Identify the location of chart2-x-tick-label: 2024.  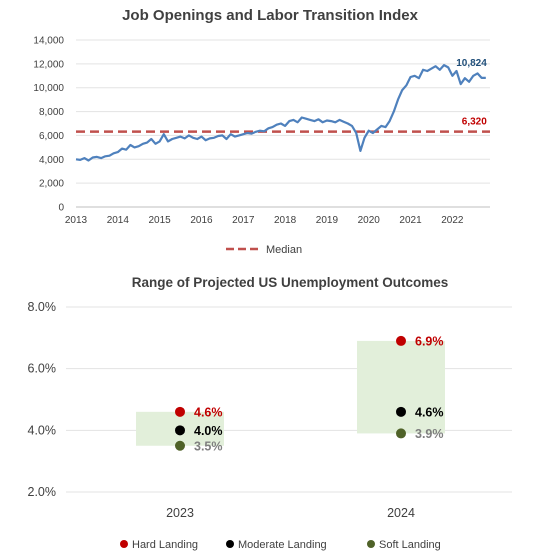
(401, 513).